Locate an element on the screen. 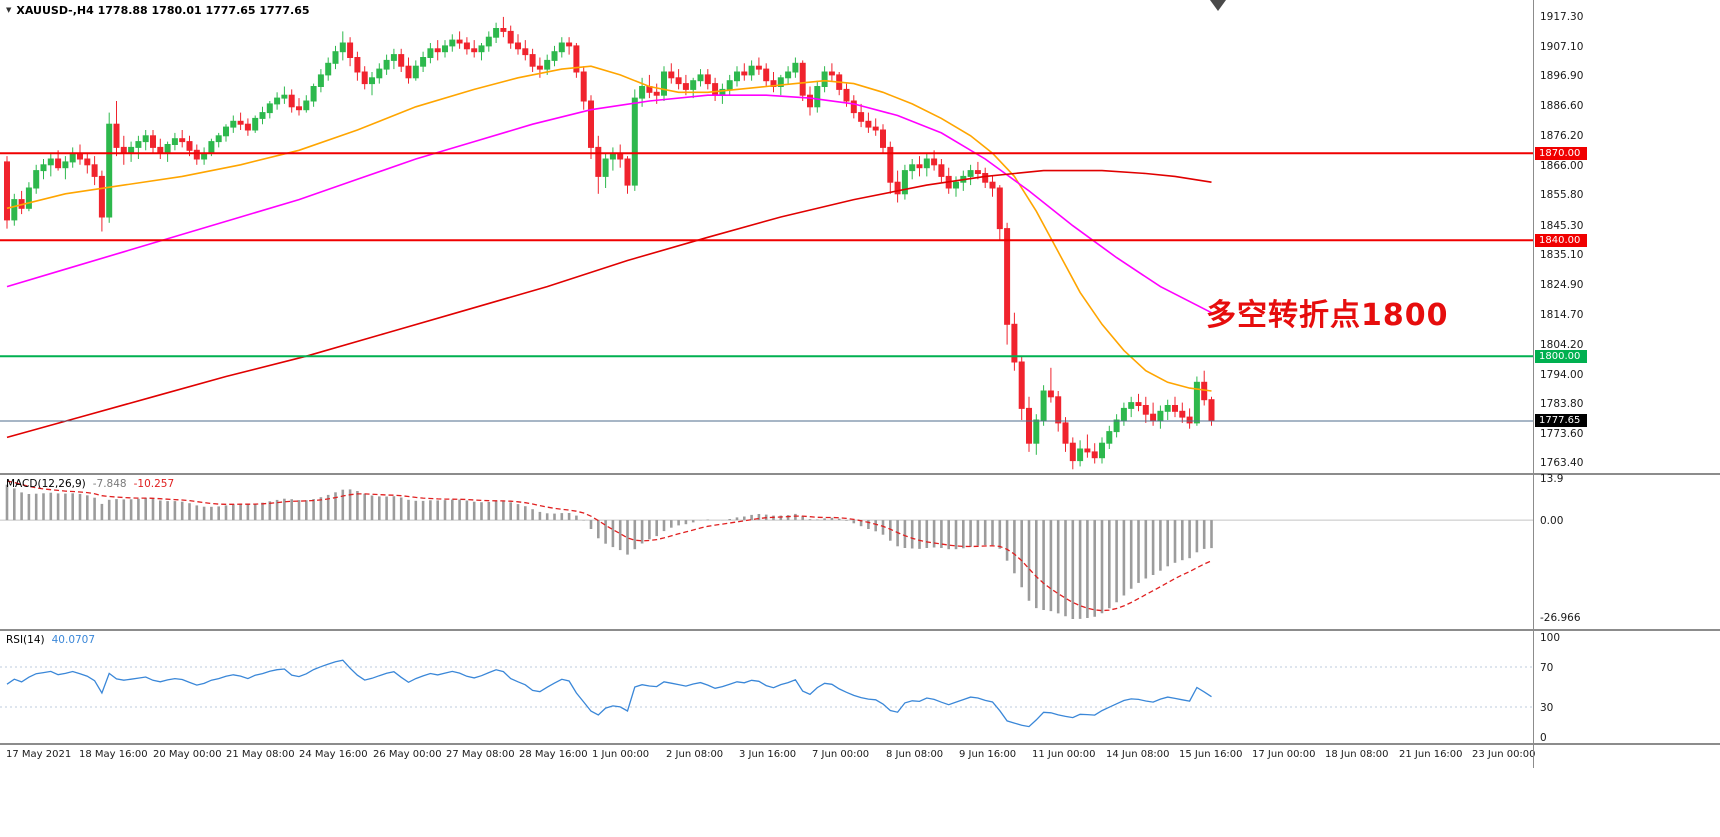 The image size is (1720, 837). macd-axis-label: 0.00 is located at coordinates (1552, 521).